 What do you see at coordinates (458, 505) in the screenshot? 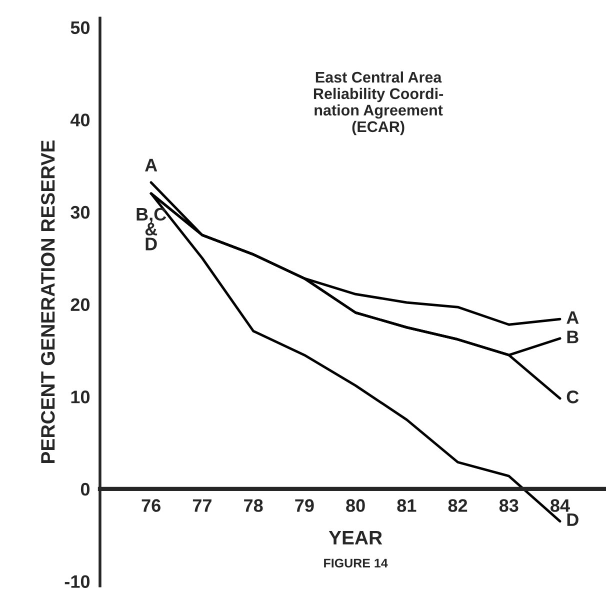
I see `x-tick-label: 82` at bounding box center [458, 505].